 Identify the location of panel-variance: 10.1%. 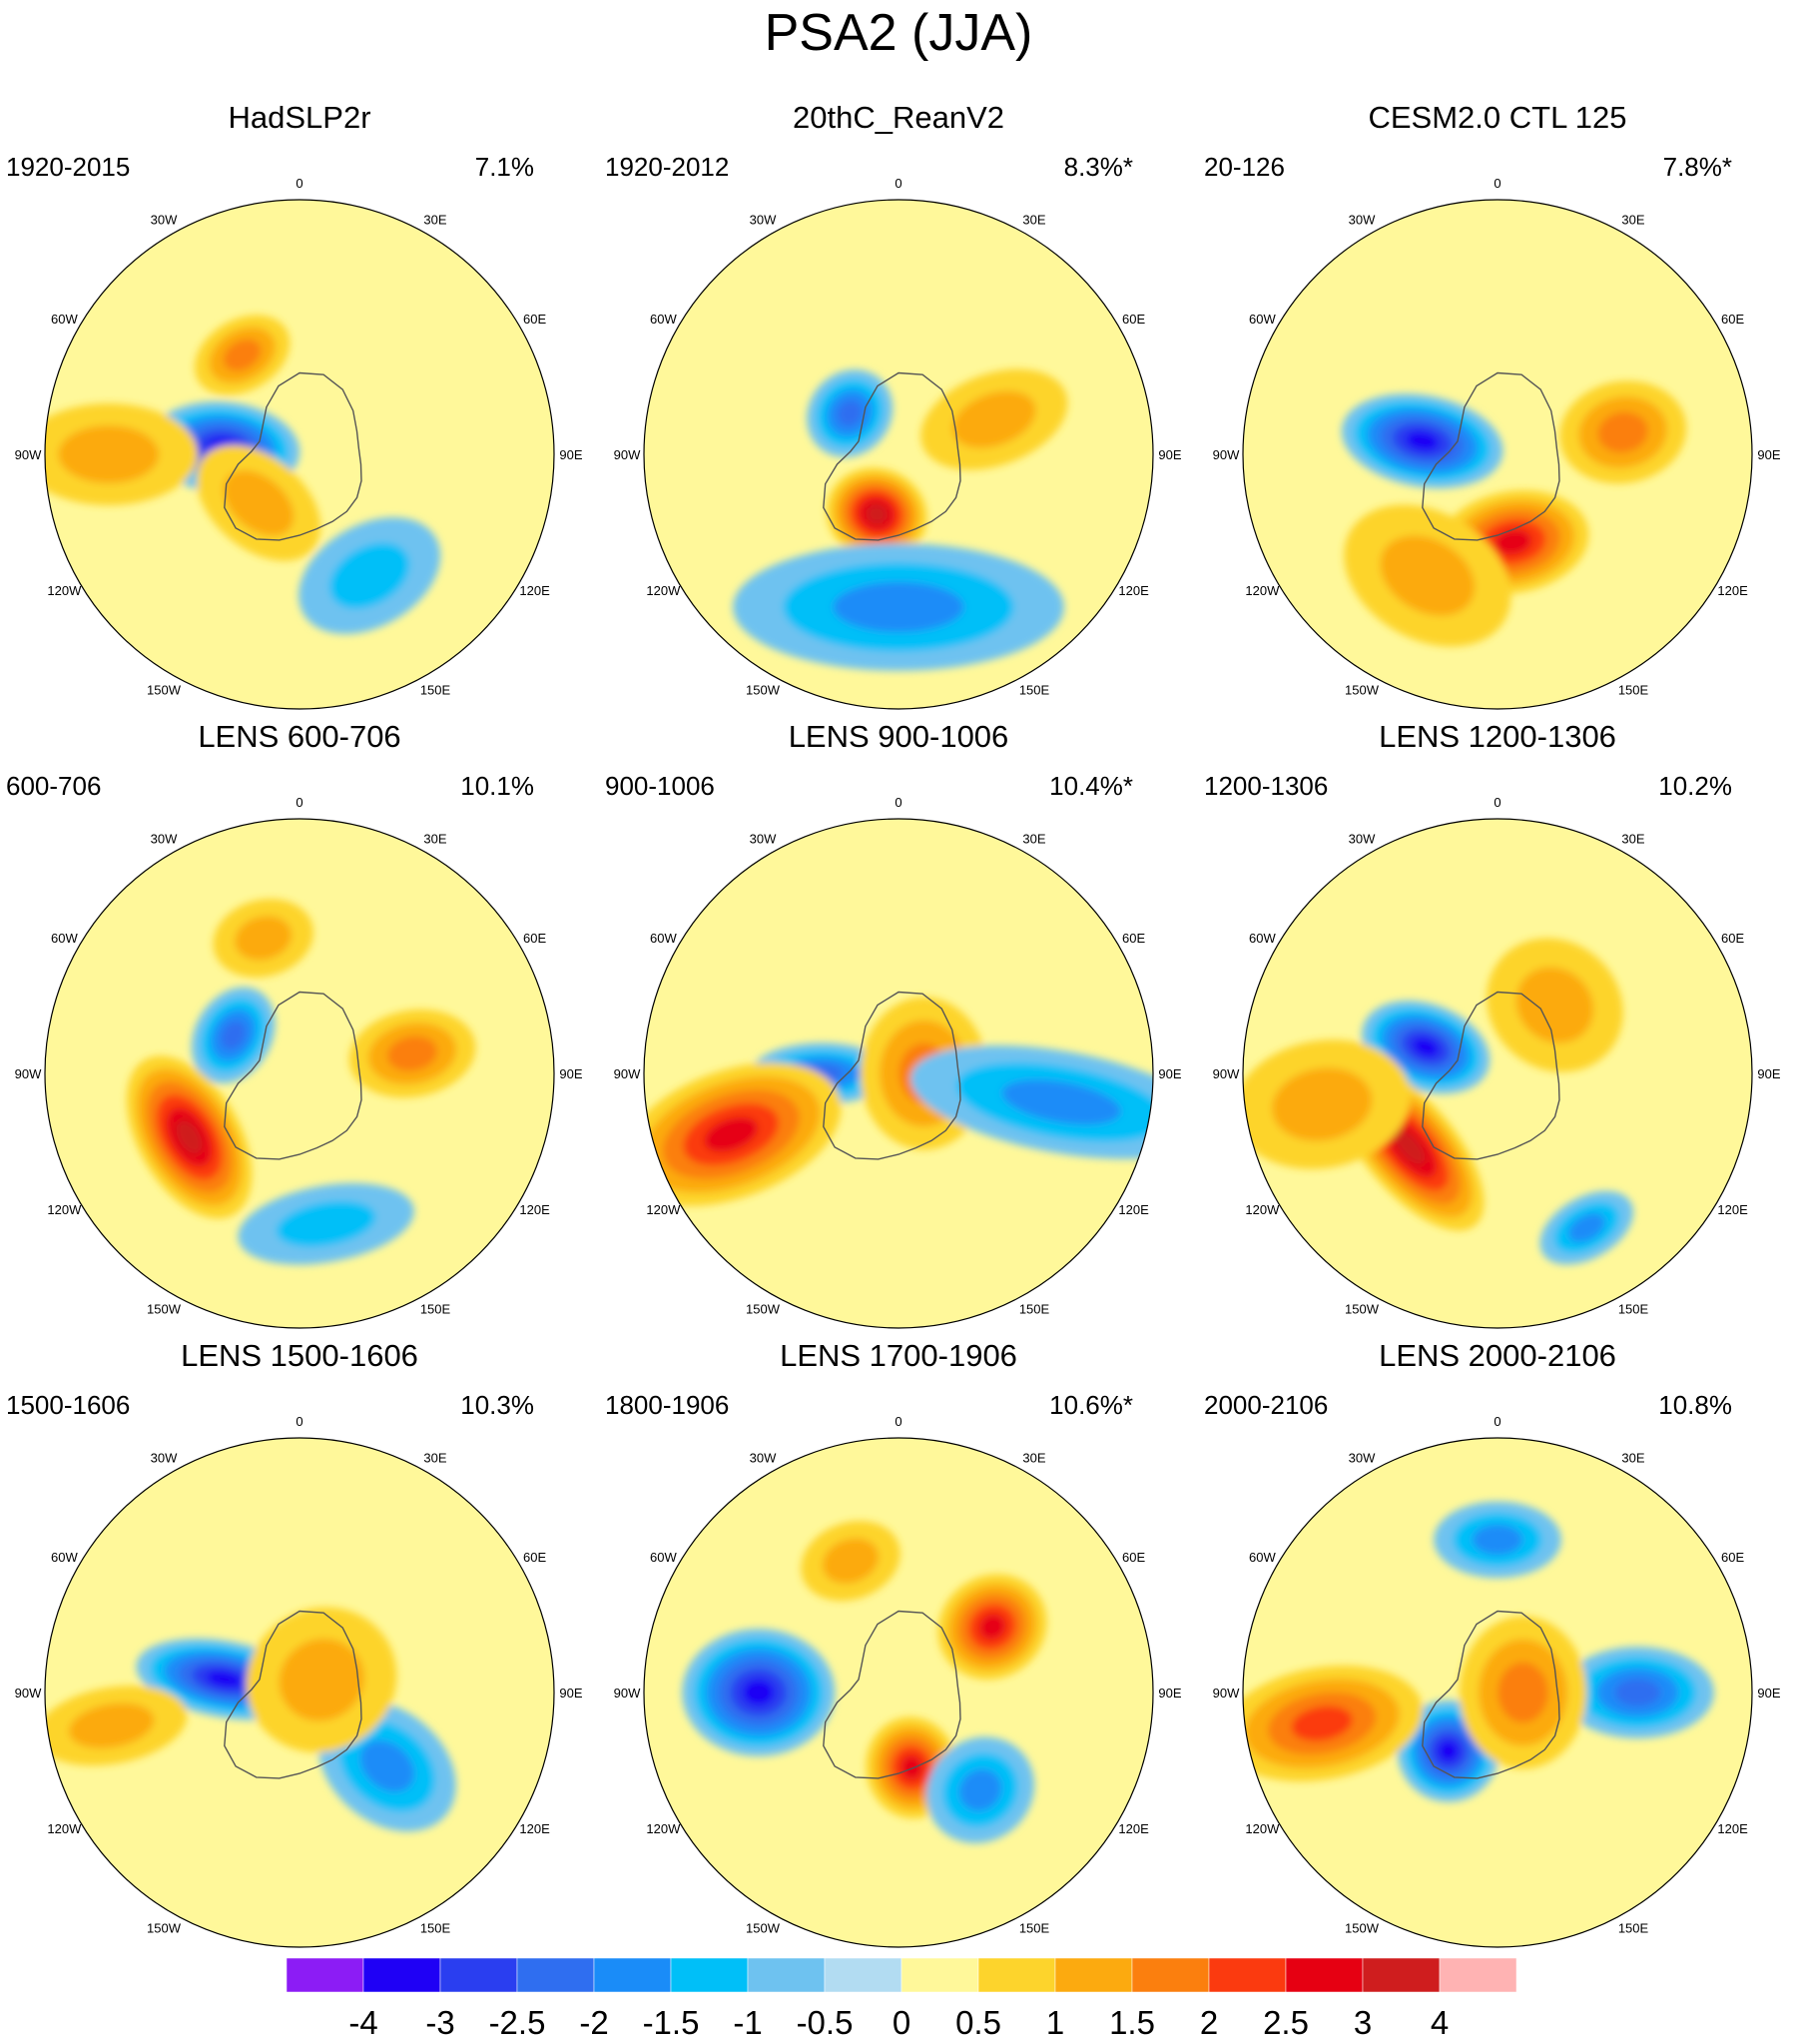
(497, 786).